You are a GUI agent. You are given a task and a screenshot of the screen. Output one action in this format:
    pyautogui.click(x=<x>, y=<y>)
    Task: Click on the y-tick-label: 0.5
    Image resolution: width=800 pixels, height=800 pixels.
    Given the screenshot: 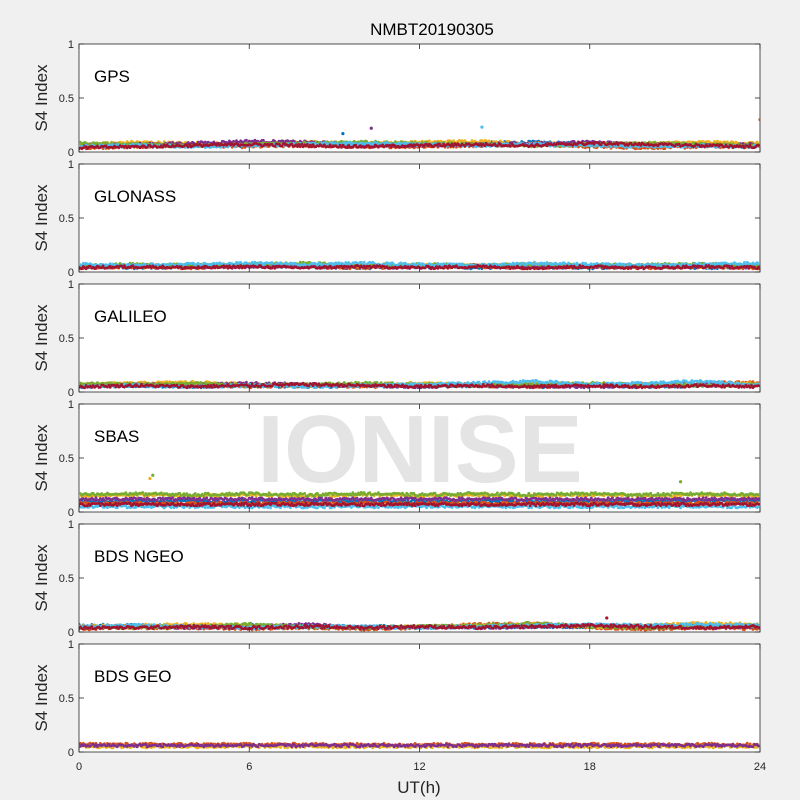 What is the action you would take?
    pyautogui.click(x=66, y=99)
    